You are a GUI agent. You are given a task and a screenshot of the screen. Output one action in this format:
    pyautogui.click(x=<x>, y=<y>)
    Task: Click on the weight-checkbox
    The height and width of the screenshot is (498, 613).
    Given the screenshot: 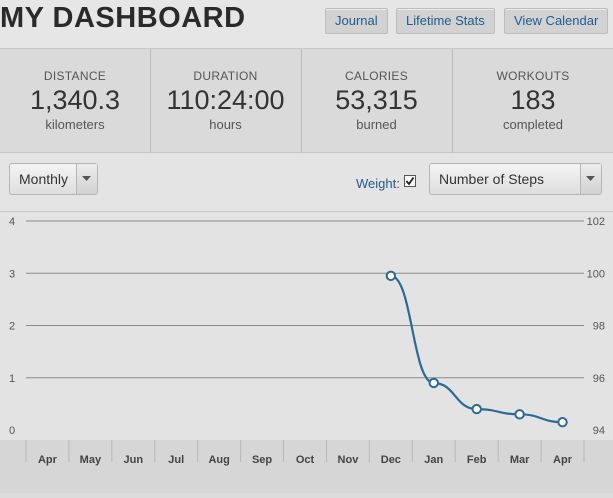 What is the action you would take?
    pyautogui.click(x=410, y=181)
    